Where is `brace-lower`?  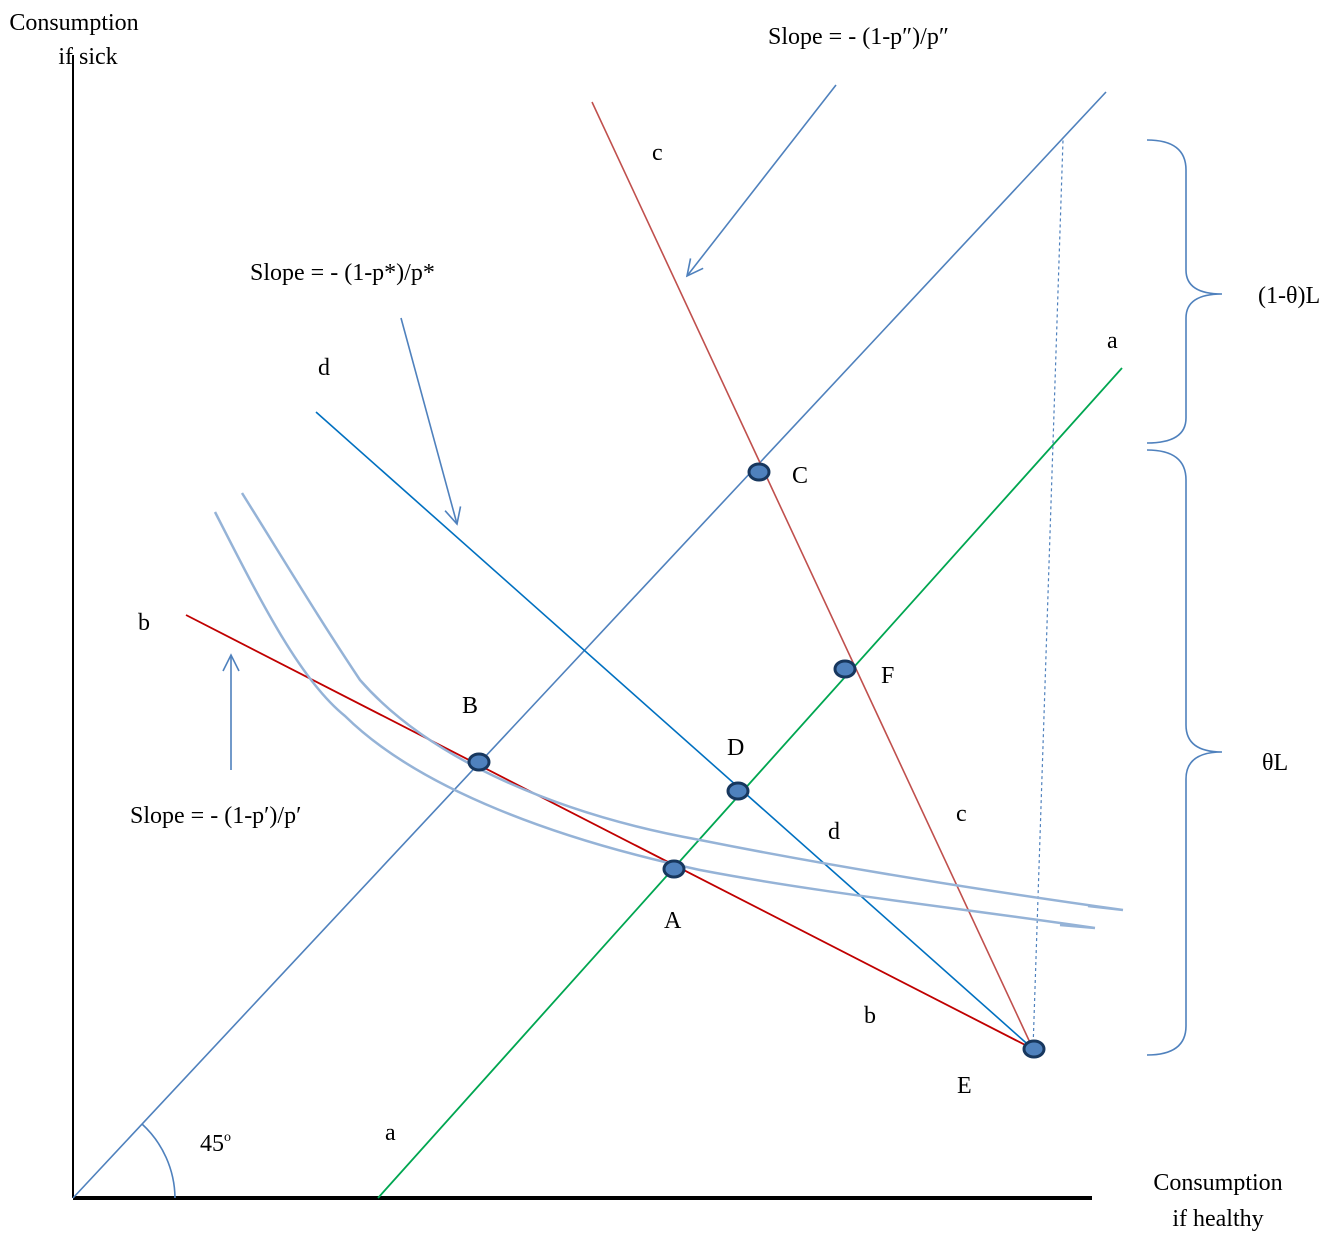
brace-lower is located at coordinates (1184, 752).